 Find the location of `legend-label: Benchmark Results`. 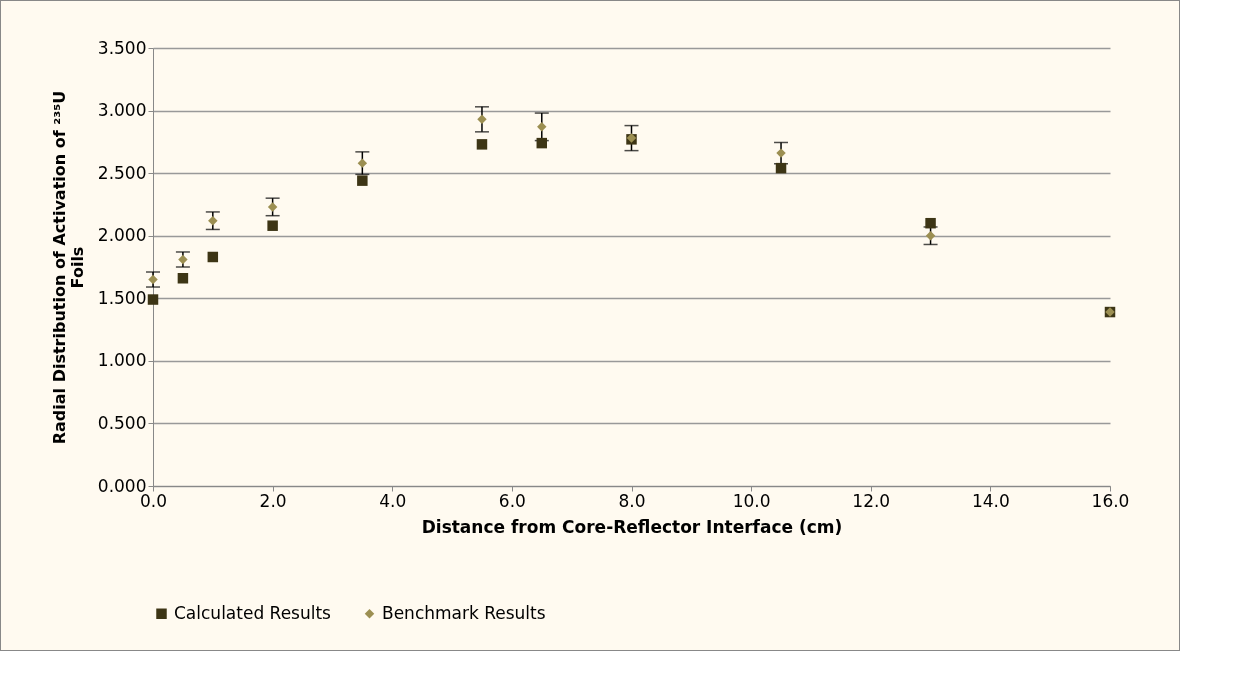

legend-label: Benchmark Results is located at coordinates (464, 612).